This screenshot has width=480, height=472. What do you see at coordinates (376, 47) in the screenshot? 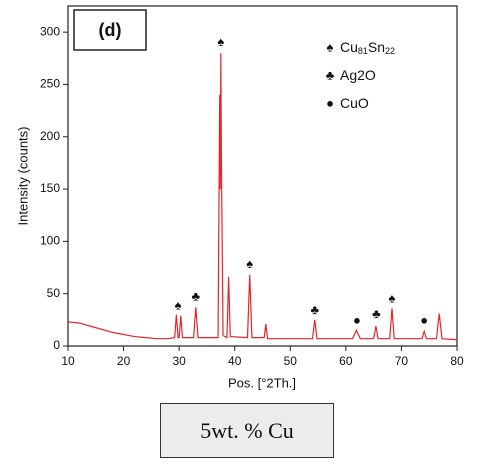
I see `legend-text: Sn` at bounding box center [376, 47].